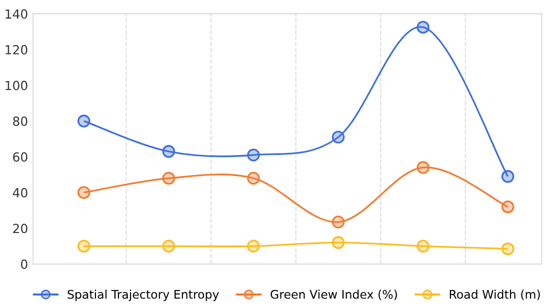 Image resolution: width=550 pixels, height=307 pixels. What do you see at coordinates (143, 296) in the screenshot?
I see `legend-label: Spatial Trajectory Entropy` at bounding box center [143, 296].